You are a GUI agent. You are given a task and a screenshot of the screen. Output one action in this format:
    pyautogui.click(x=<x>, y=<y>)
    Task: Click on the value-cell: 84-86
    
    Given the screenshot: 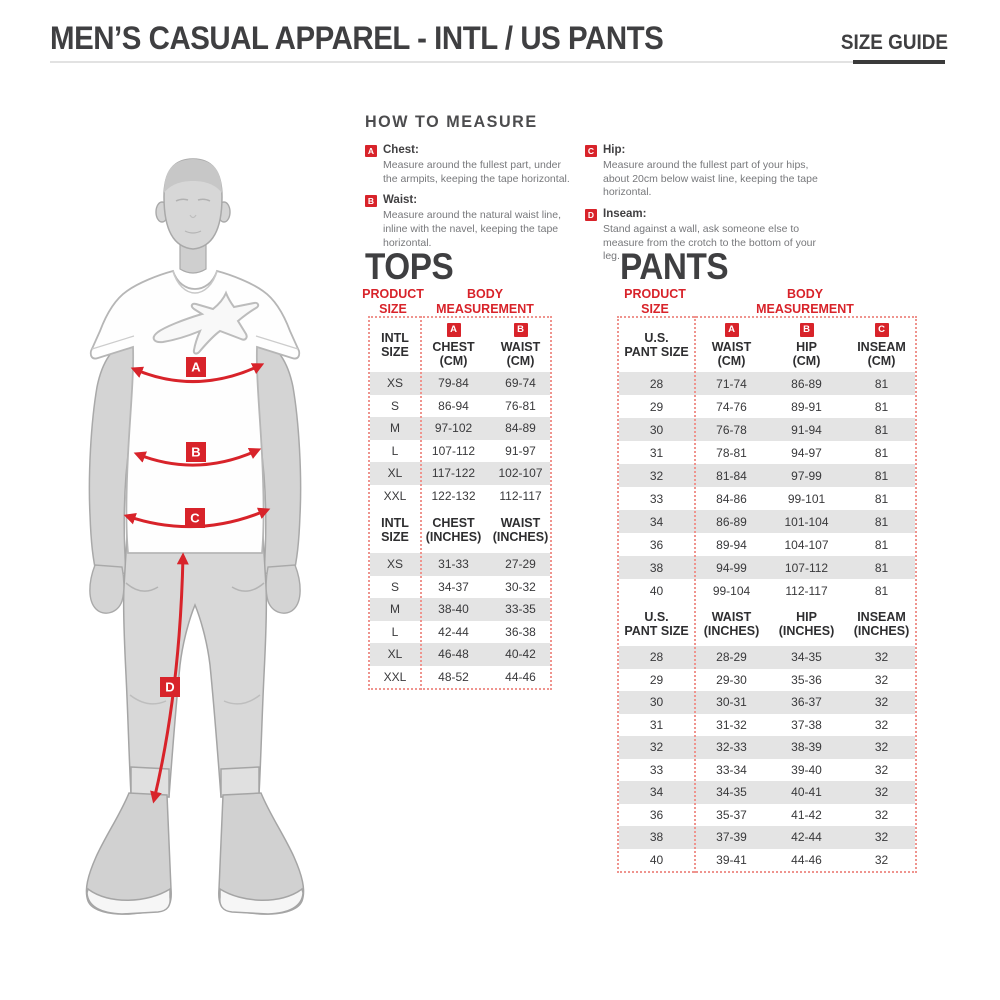 What is the action you would take?
    pyautogui.click(x=731, y=498)
    